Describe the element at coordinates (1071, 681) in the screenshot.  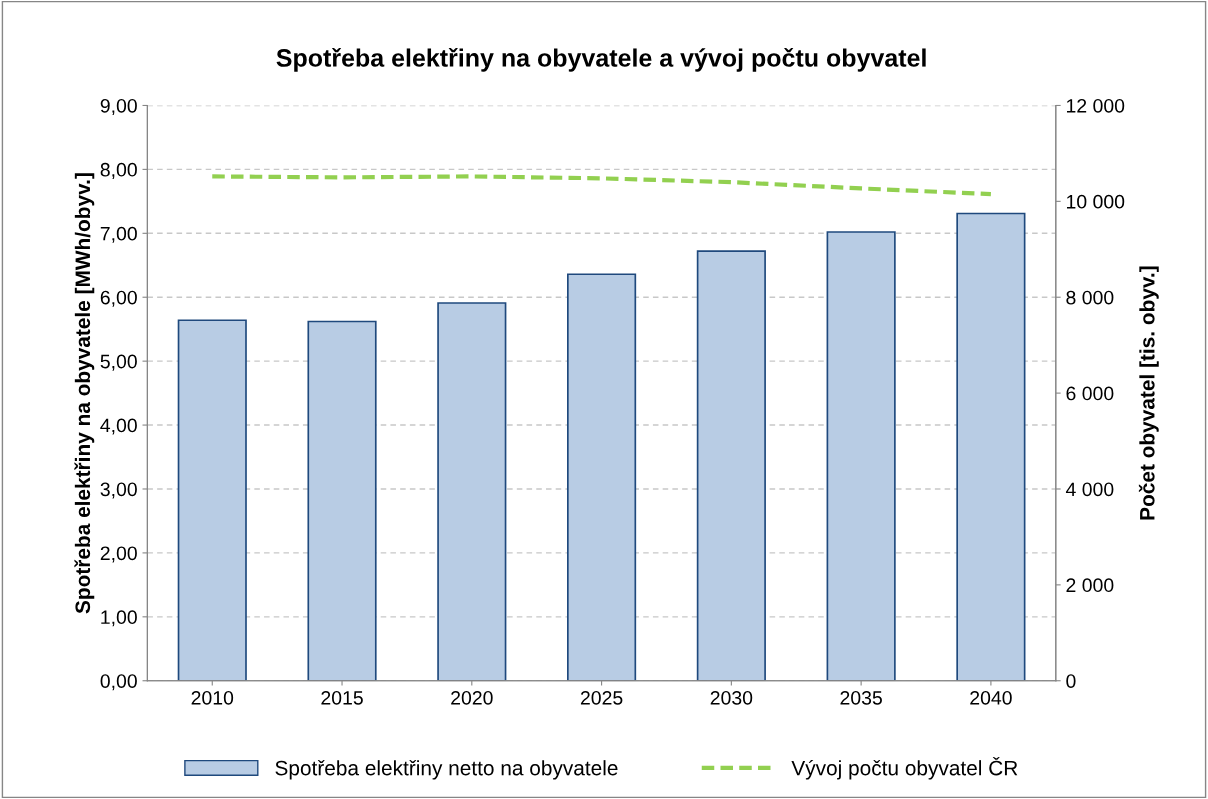
I see `y2-tick-label: 0` at that location.